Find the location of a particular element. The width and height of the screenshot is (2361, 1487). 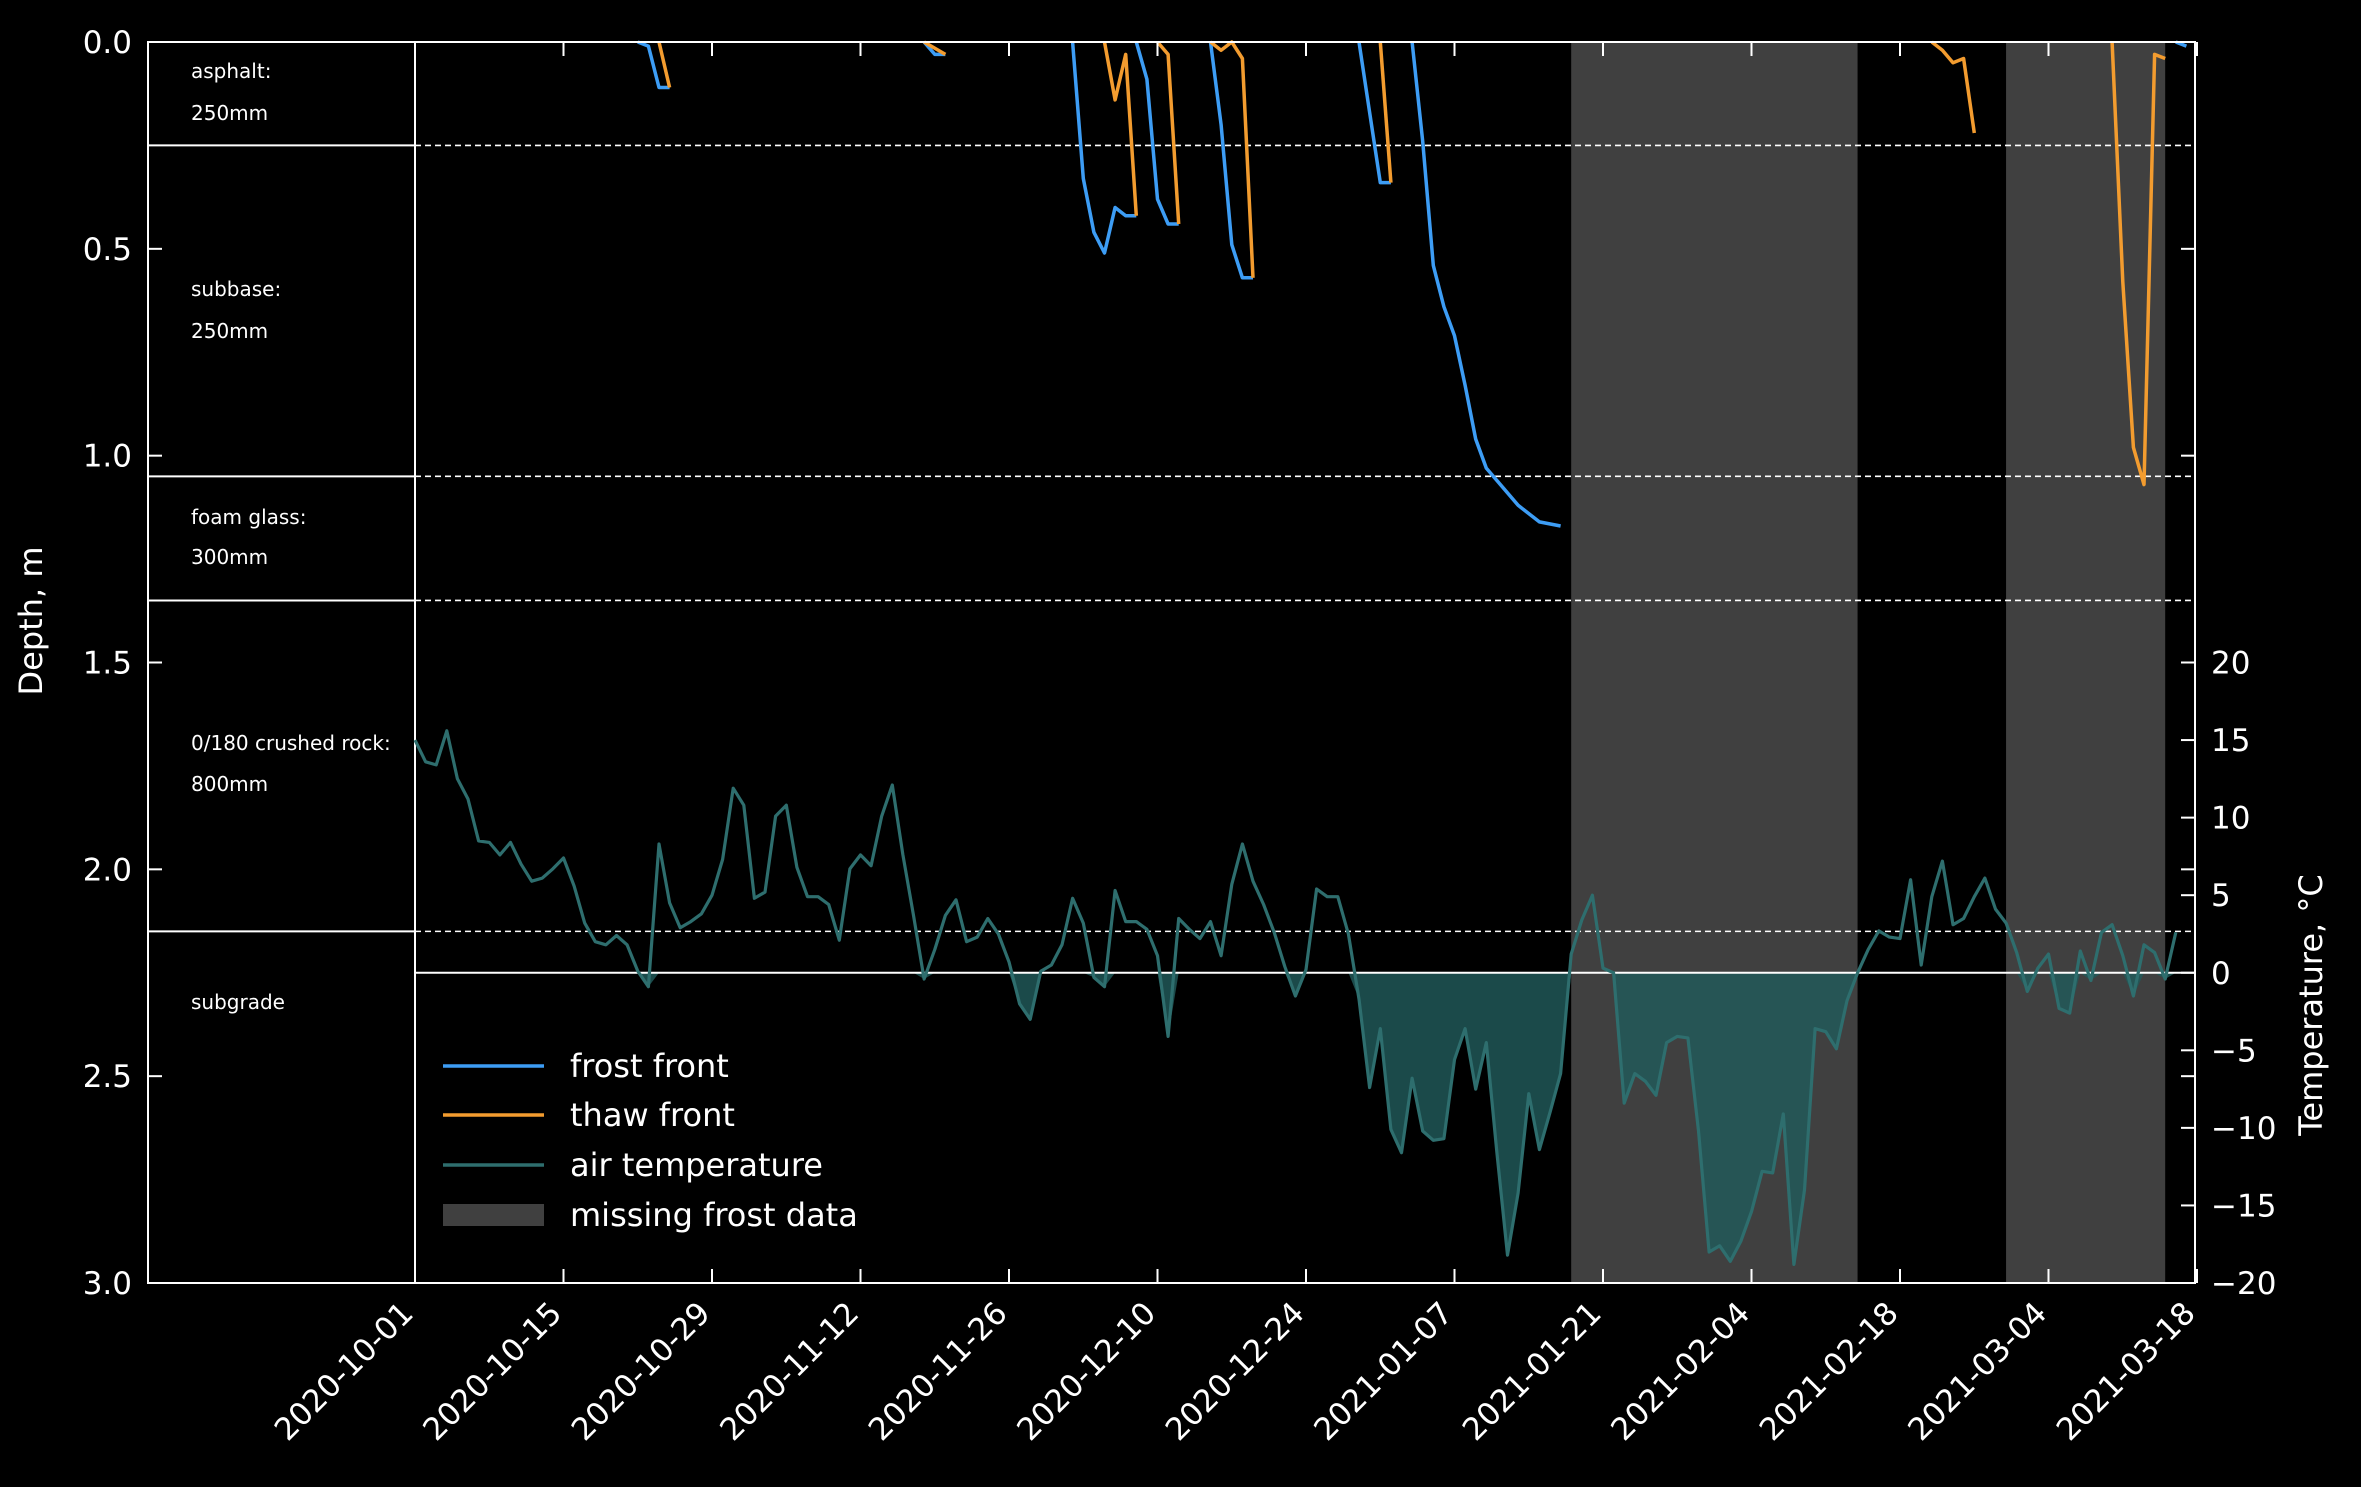

y-right-tick-label-1: −15 is located at coordinates (2243, 1206).